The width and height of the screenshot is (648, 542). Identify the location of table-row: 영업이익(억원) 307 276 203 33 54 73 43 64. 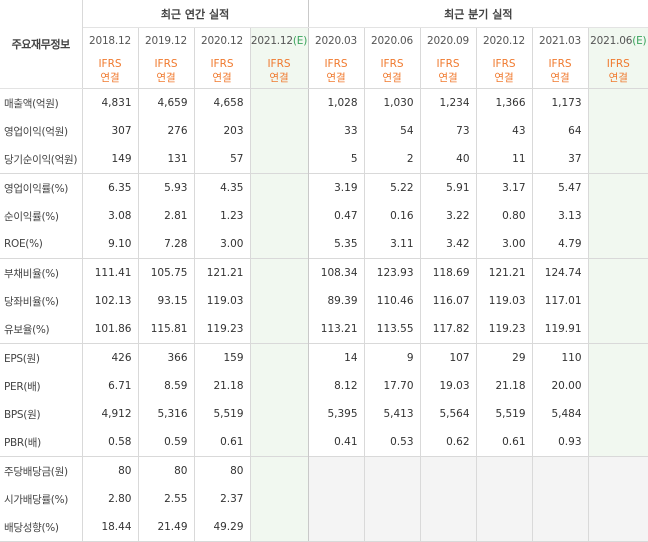
(324, 131).